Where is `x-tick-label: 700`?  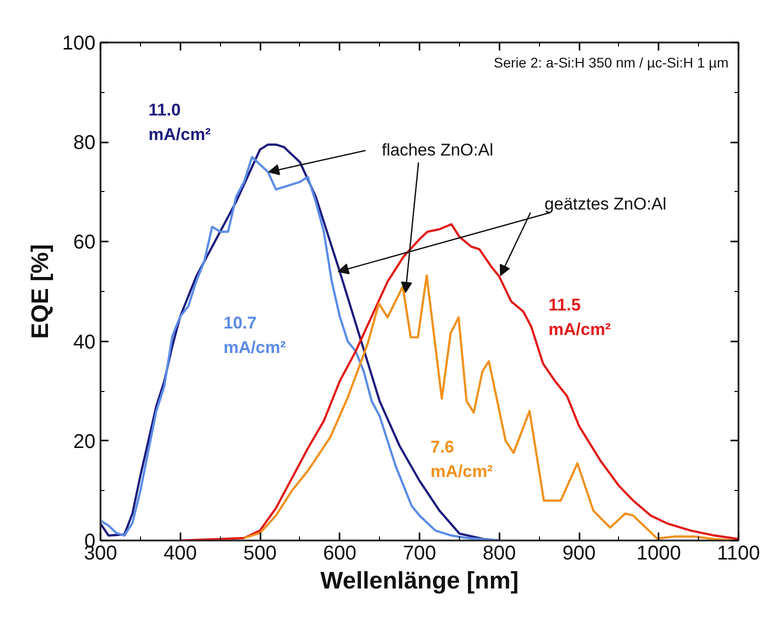
x-tick-label: 700 is located at coordinates (419, 553).